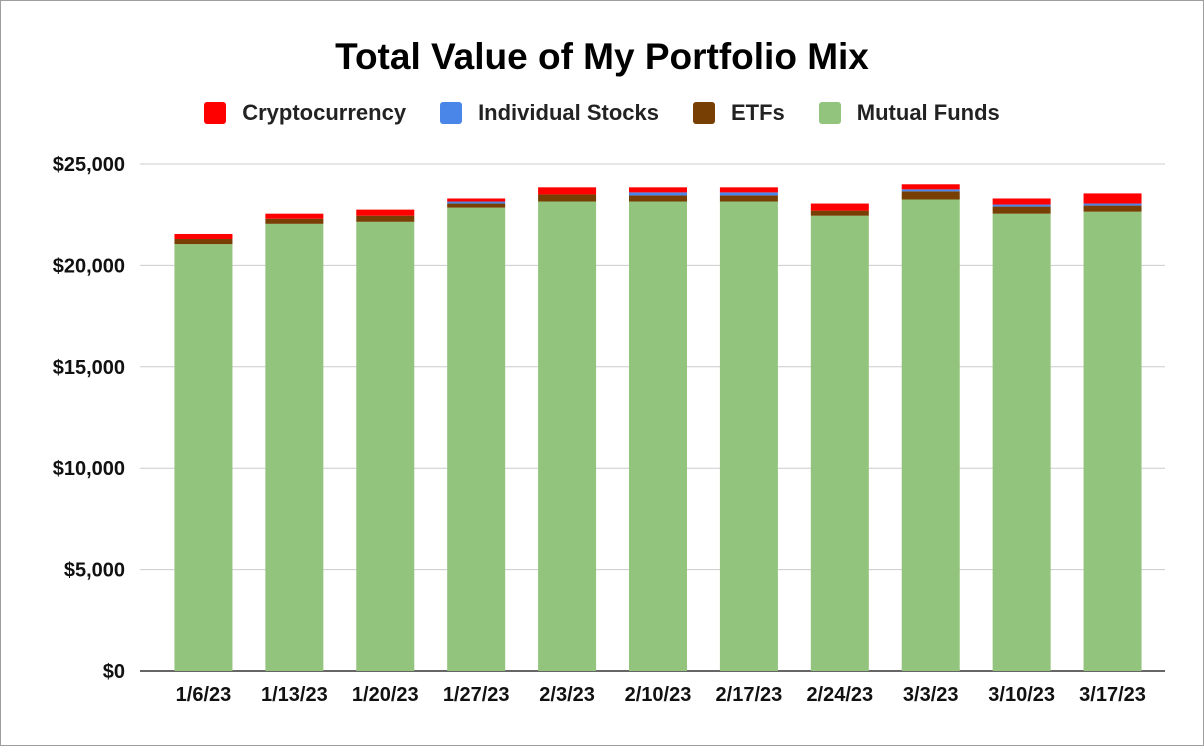  Describe the element at coordinates (931, 695) in the screenshot. I see `x-tick-label: 3/3/23` at that location.